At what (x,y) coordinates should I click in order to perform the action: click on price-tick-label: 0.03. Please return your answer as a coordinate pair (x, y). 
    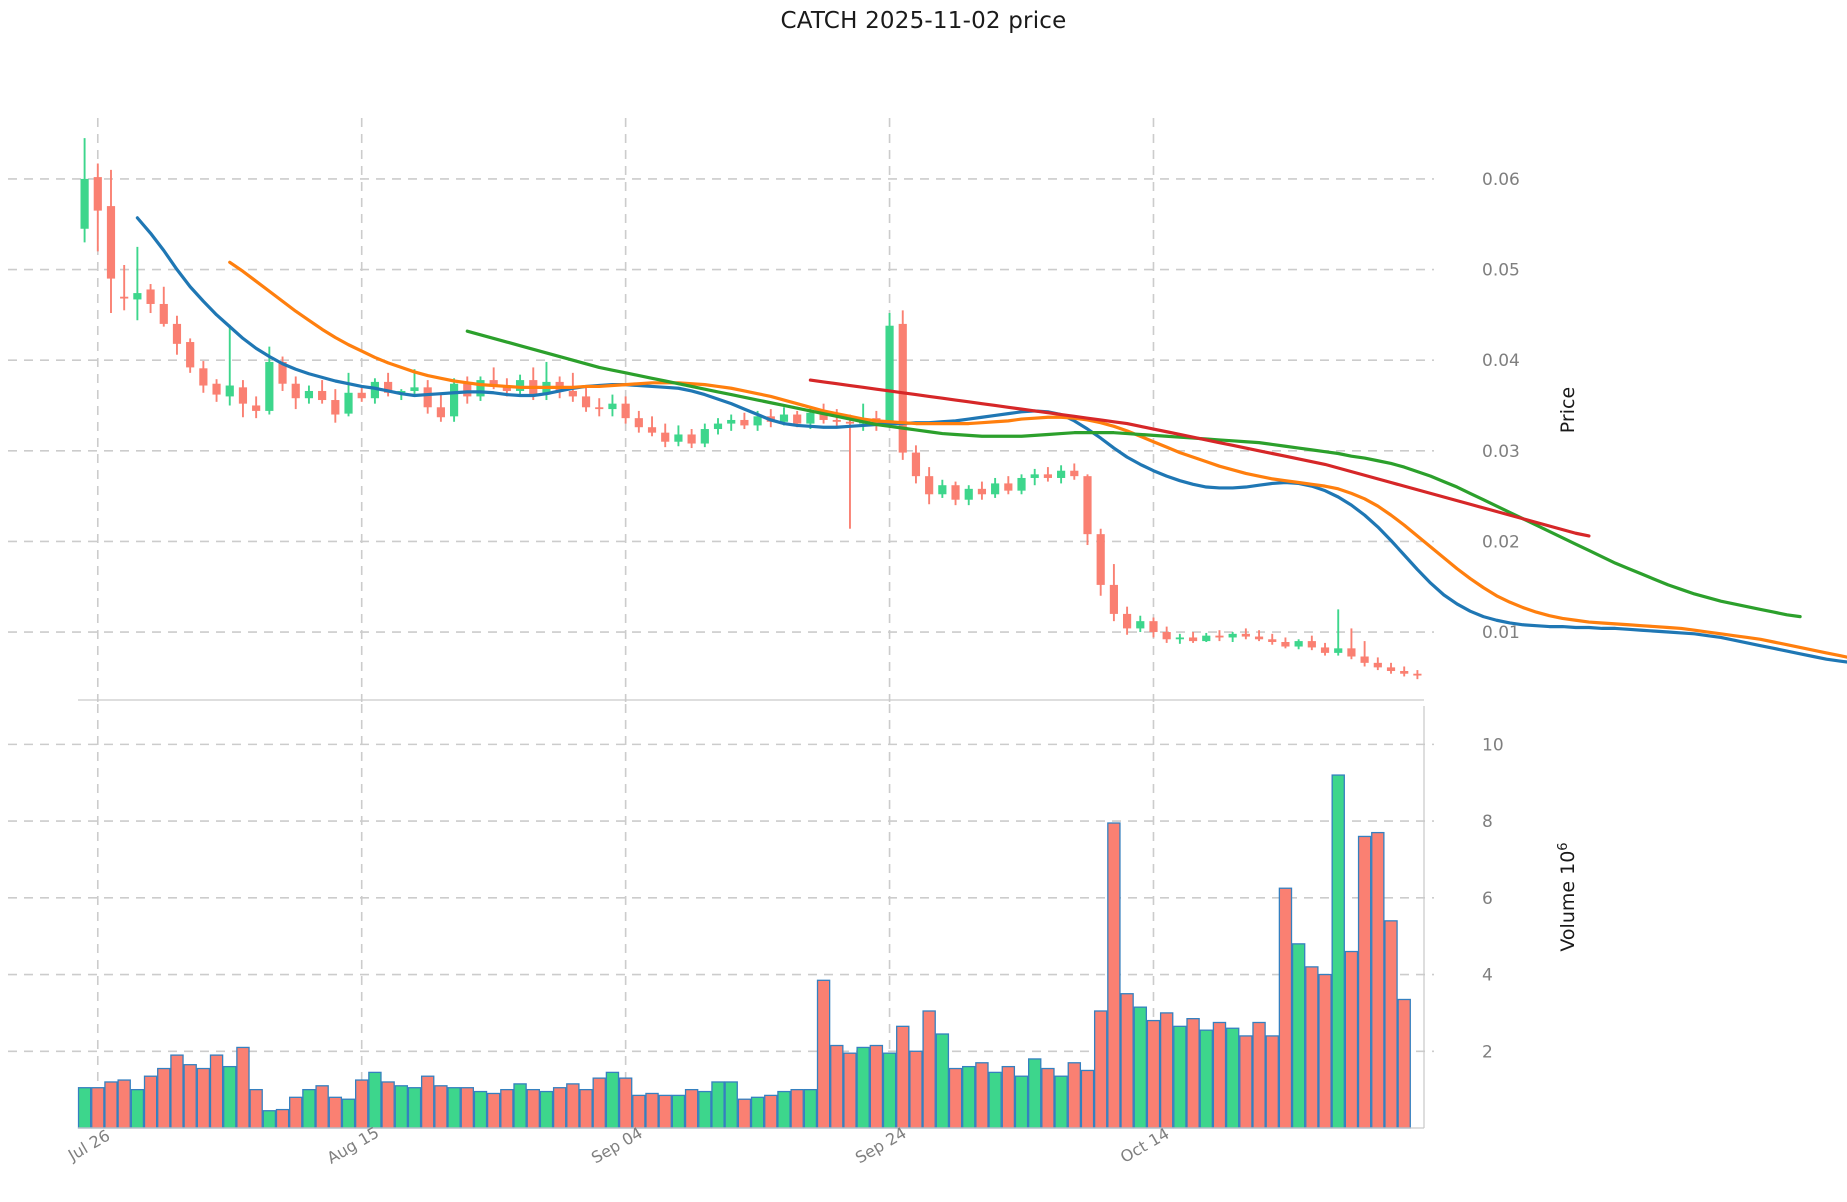
    Looking at the image, I should click on (1501, 452).